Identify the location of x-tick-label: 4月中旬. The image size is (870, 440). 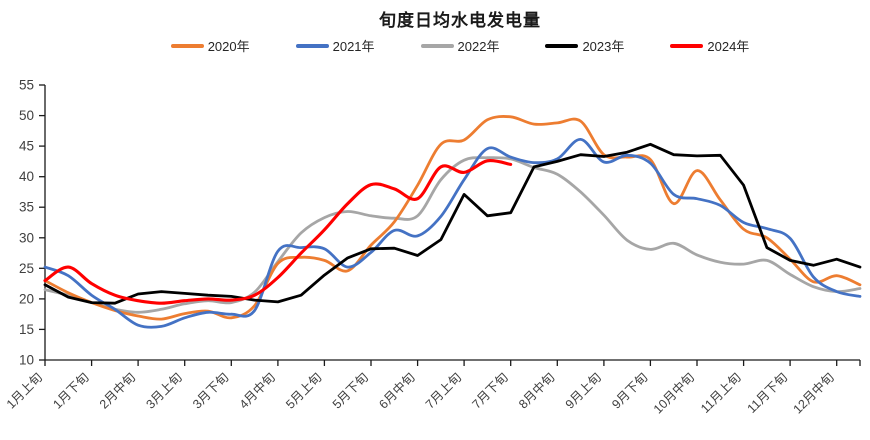
(257, 391).